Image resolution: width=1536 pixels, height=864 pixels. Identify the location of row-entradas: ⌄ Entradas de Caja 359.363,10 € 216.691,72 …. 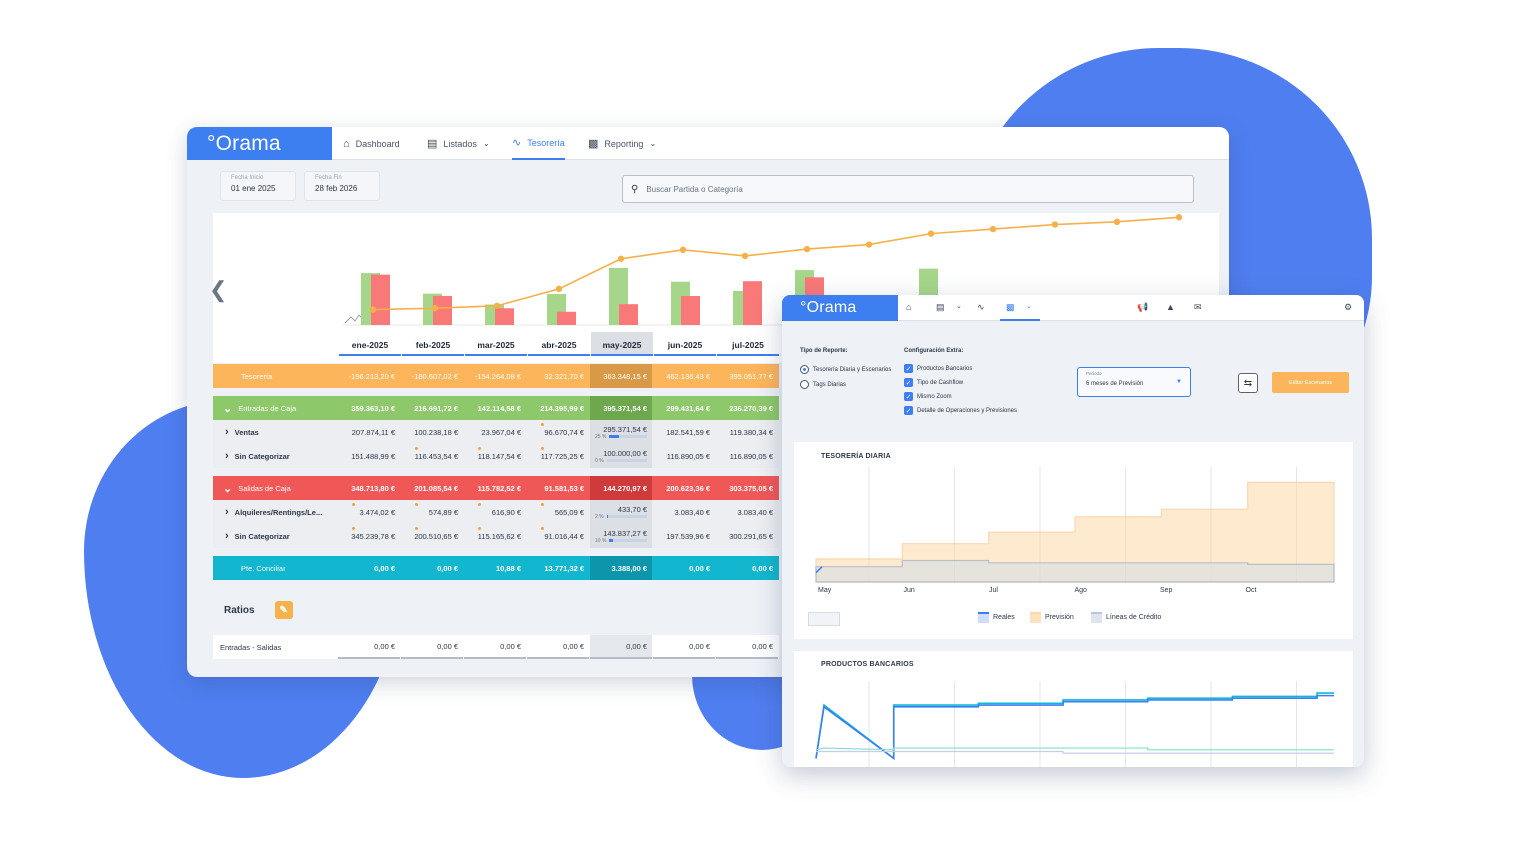
(496, 408).